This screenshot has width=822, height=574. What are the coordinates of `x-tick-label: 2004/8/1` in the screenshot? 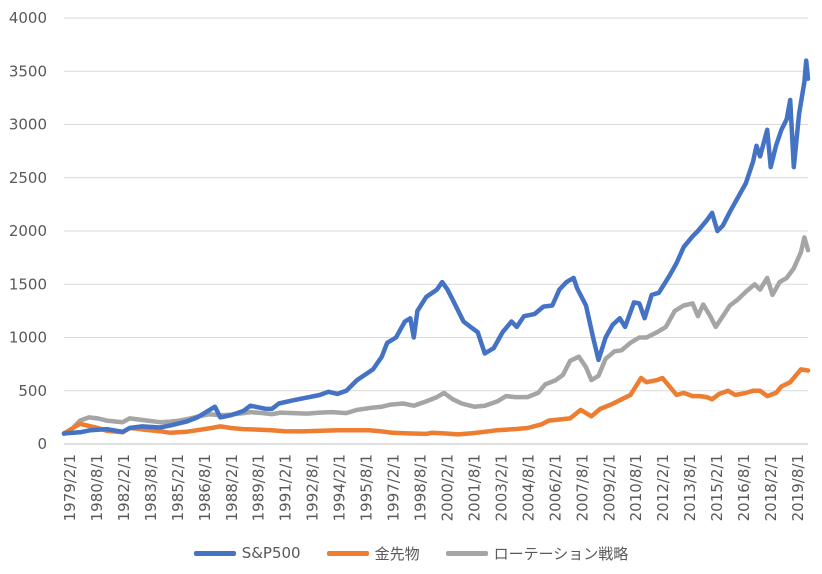 It's located at (528, 487).